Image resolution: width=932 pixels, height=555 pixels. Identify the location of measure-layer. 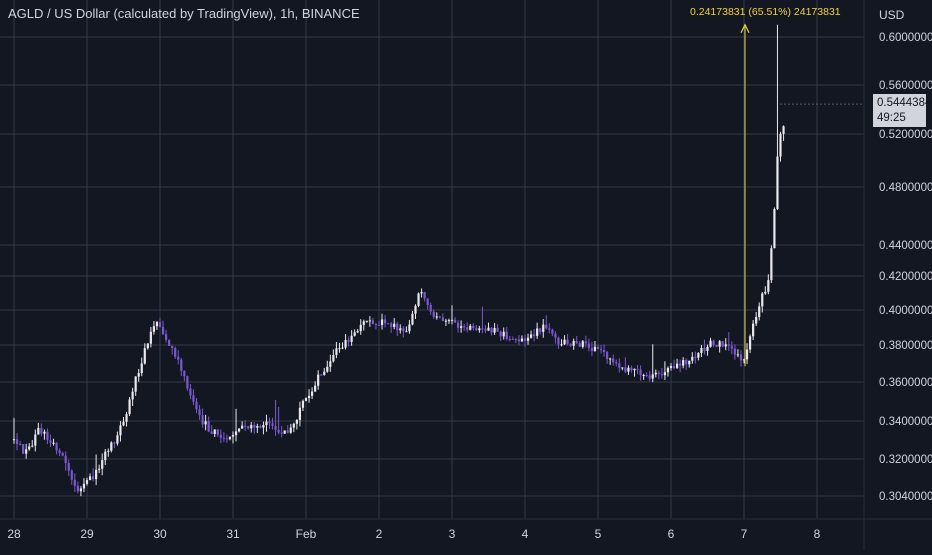
(802, 195).